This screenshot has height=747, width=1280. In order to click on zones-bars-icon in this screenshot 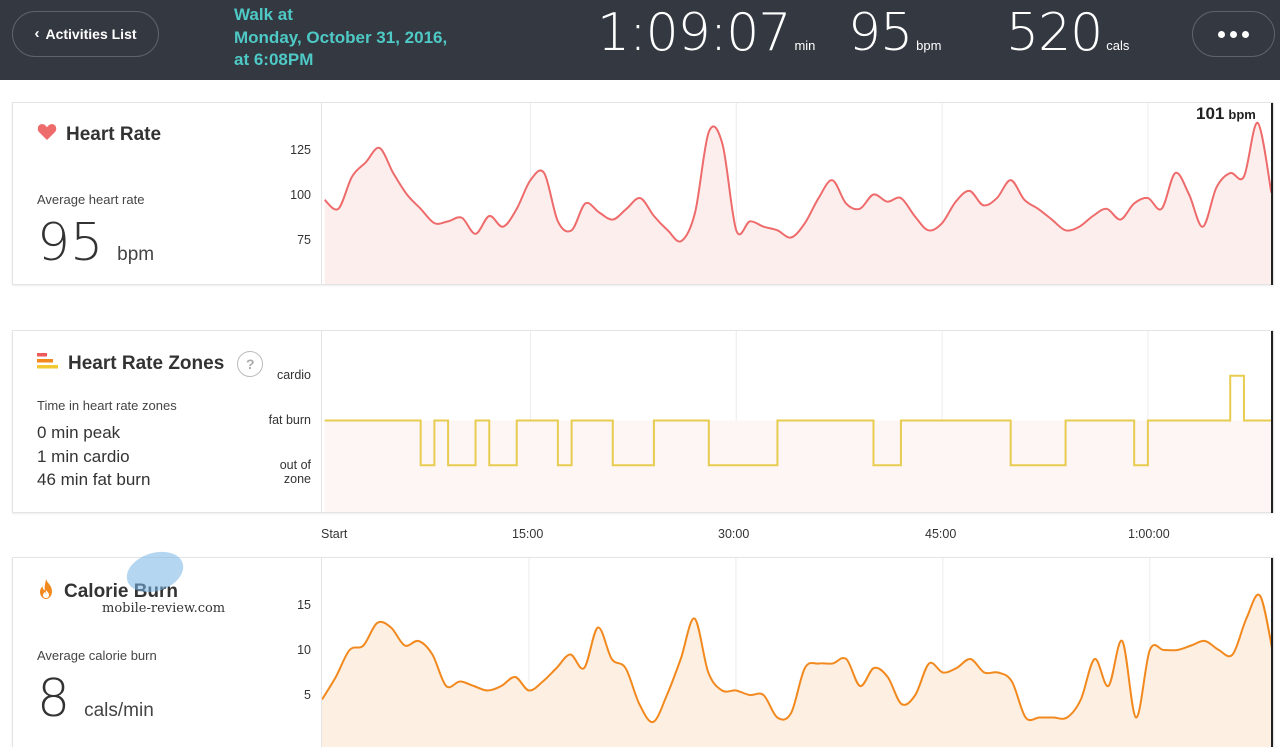, I will do `click(48, 364)`.